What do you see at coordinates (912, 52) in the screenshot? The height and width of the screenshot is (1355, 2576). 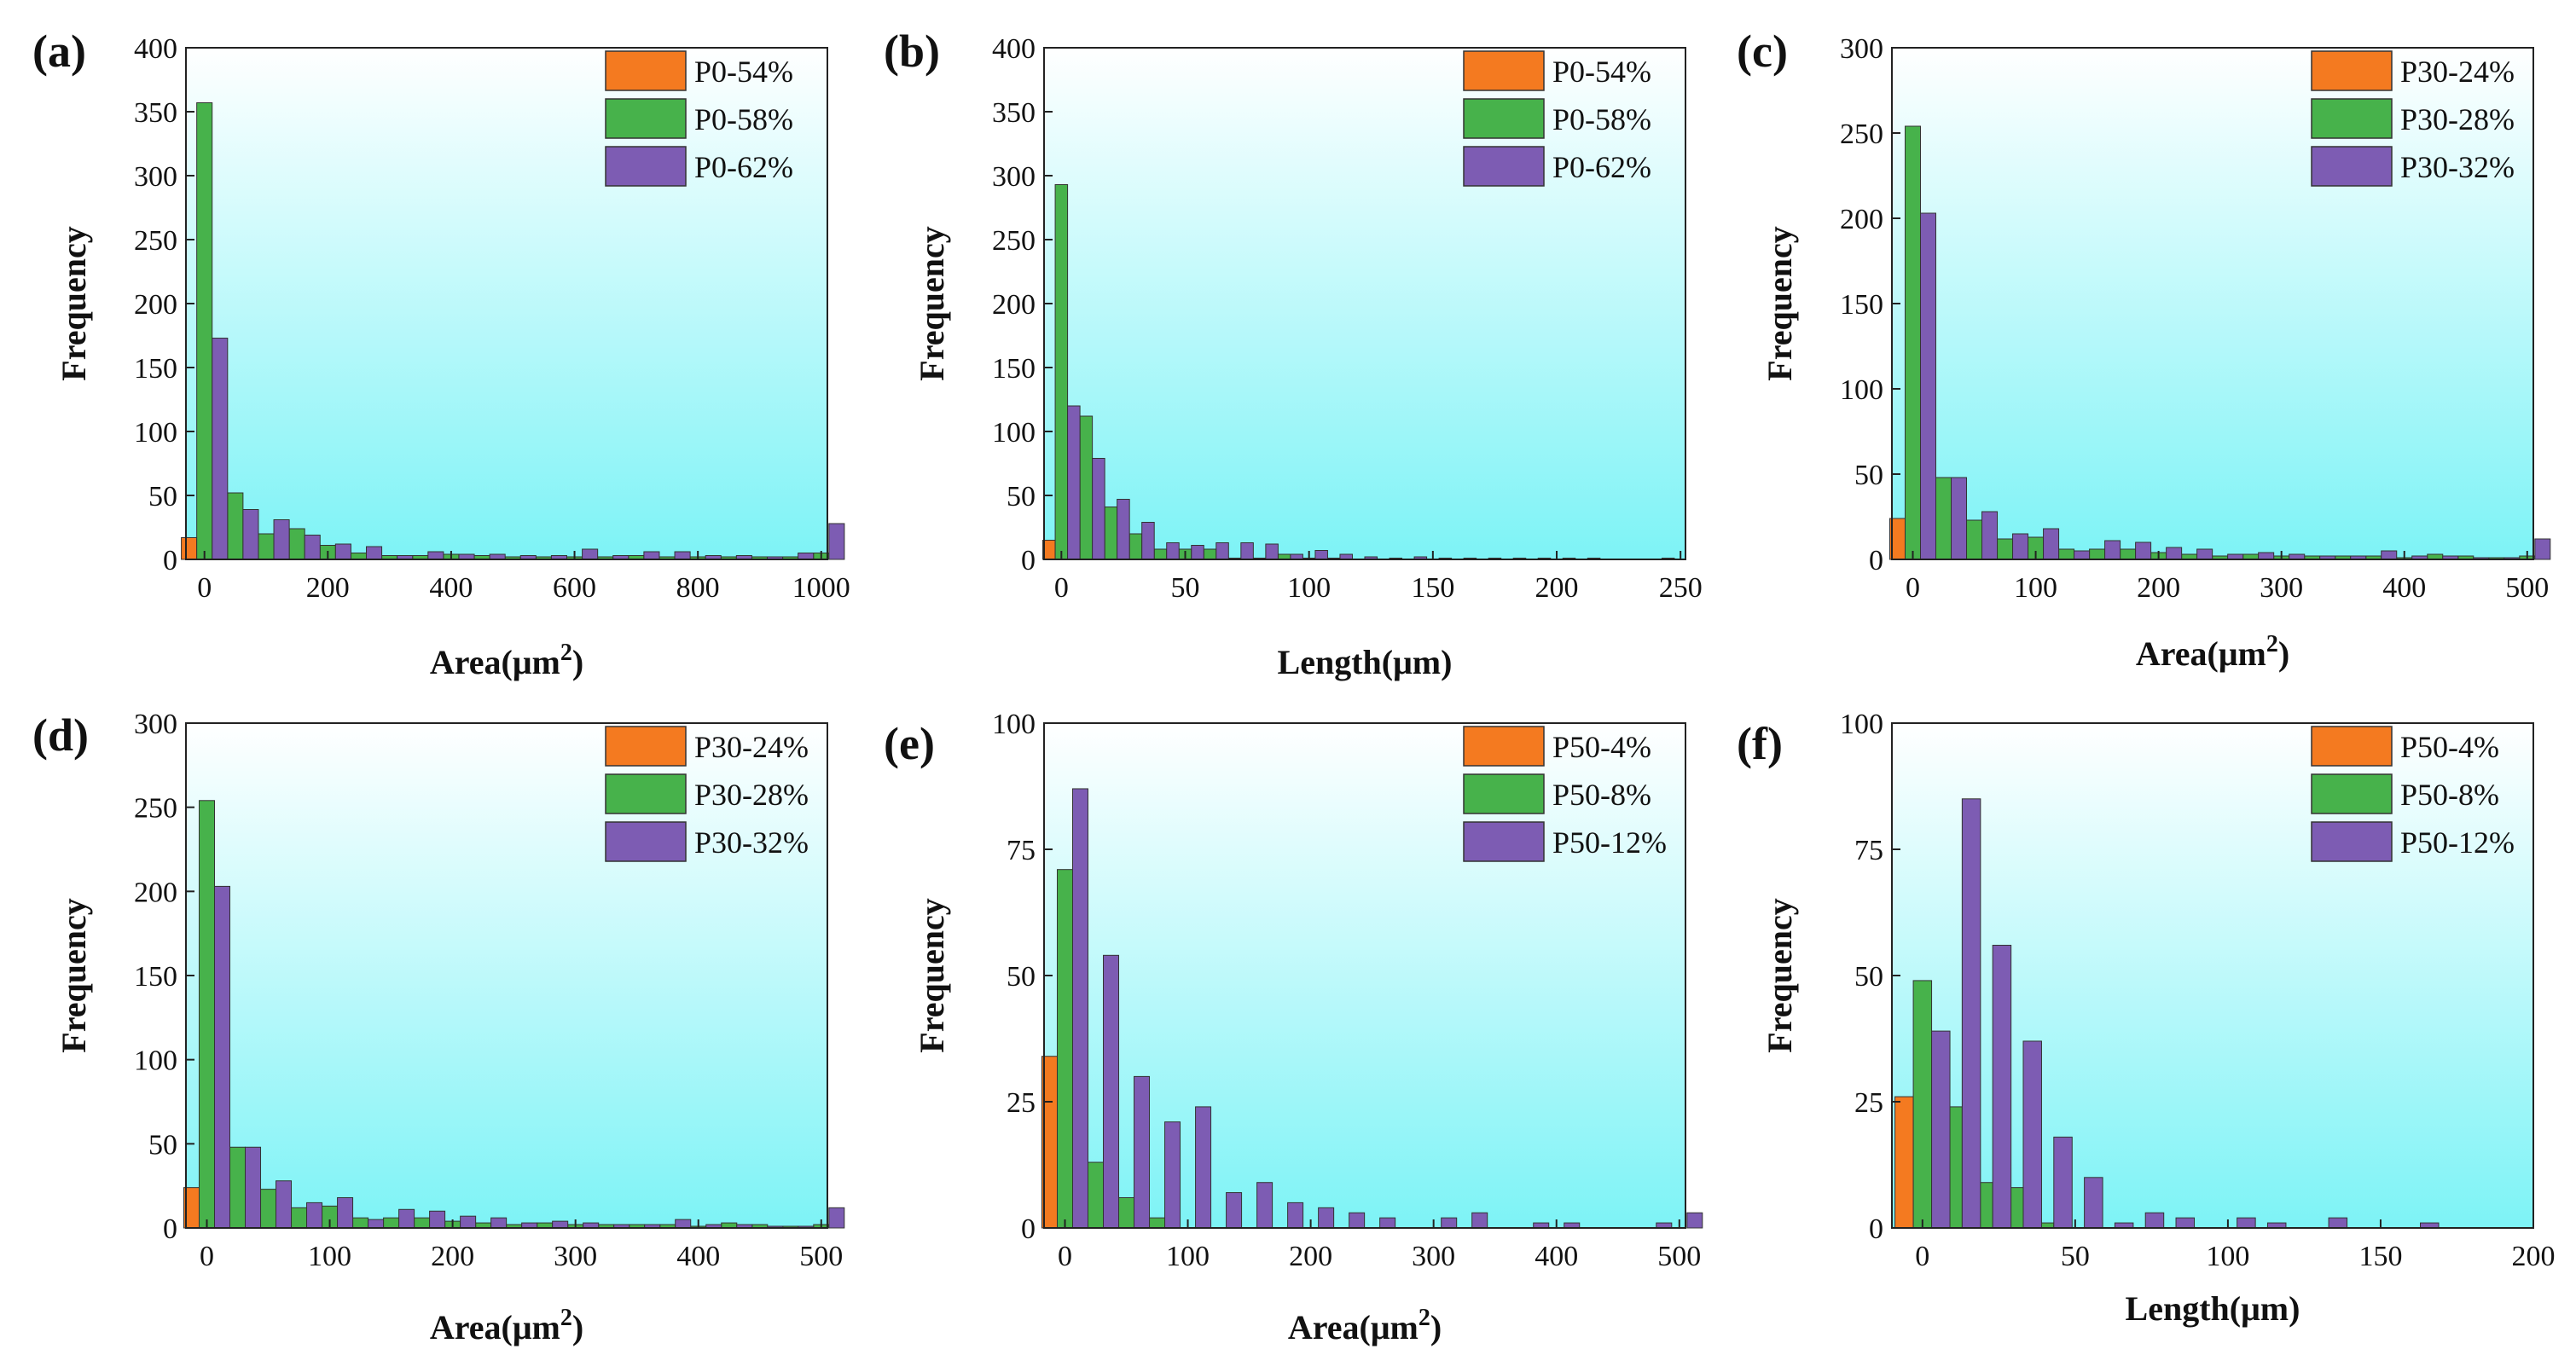 I see `panel-label: (b)` at bounding box center [912, 52].